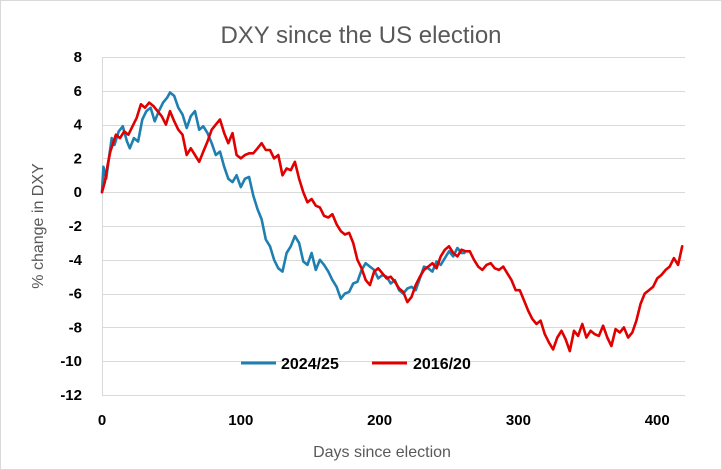 This screenshot has width=722, height=470. I want to click on y-tick-label: -10, so click(71, 361).